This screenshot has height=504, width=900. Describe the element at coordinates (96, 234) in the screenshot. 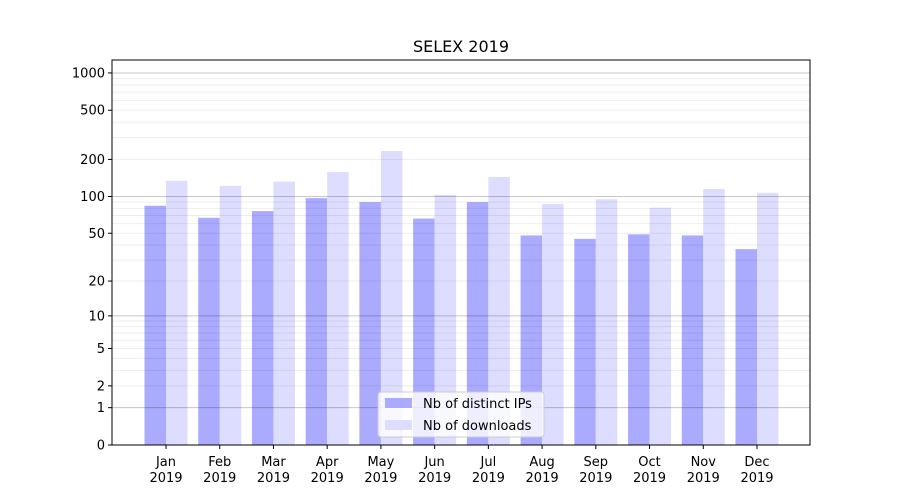

I see `y-tick-label: 50` at that location.